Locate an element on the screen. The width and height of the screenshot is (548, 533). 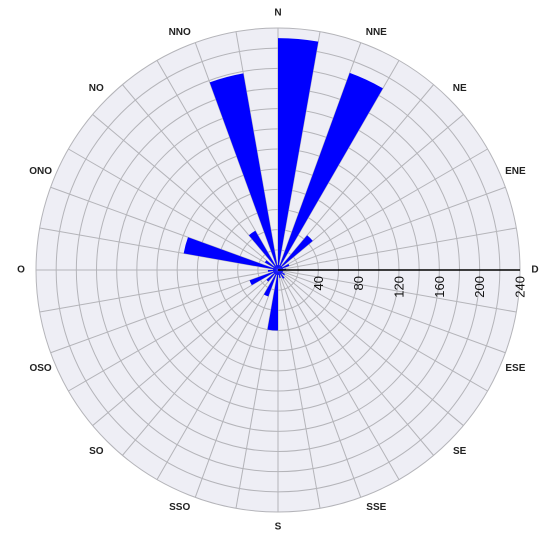
radial-tick-labels: 40 80 120 160 200 240 is located at coordinates (419, 287).